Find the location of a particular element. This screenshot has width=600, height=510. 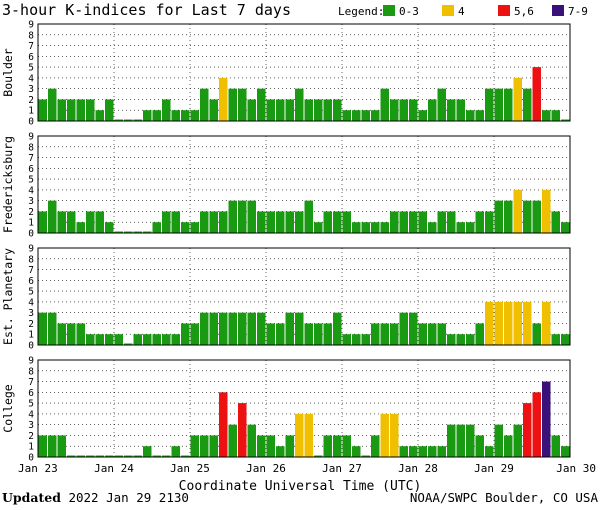

y-tick-label: 7 is located at coordinates (31, 158).